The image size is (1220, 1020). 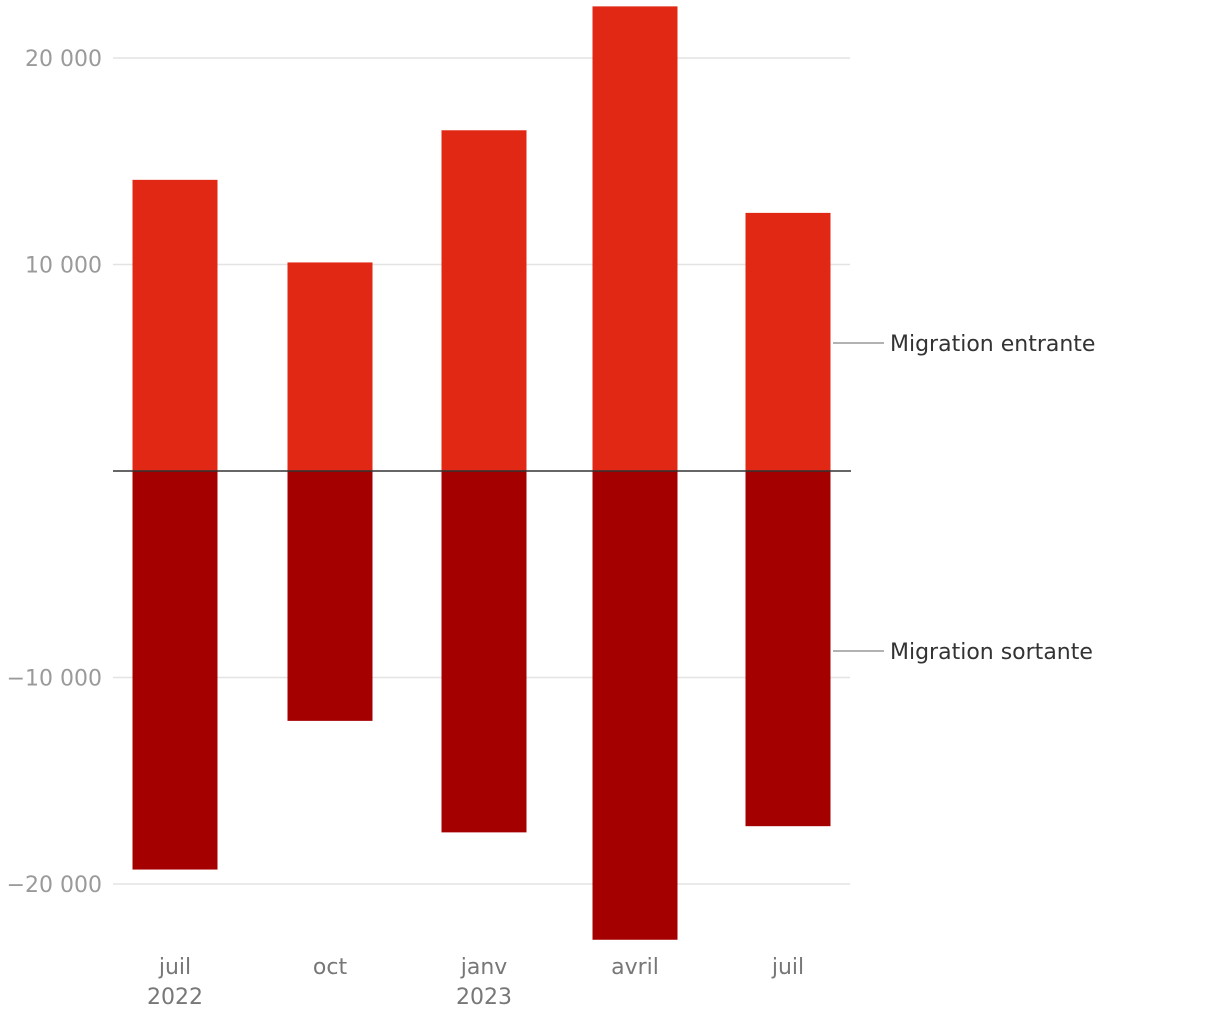 What do you see at coordinates (54, 472) in the screenshot?
I see `y-axis: 20 000 10 000 −10 000 −20 000` at bounding box center [54, 472].